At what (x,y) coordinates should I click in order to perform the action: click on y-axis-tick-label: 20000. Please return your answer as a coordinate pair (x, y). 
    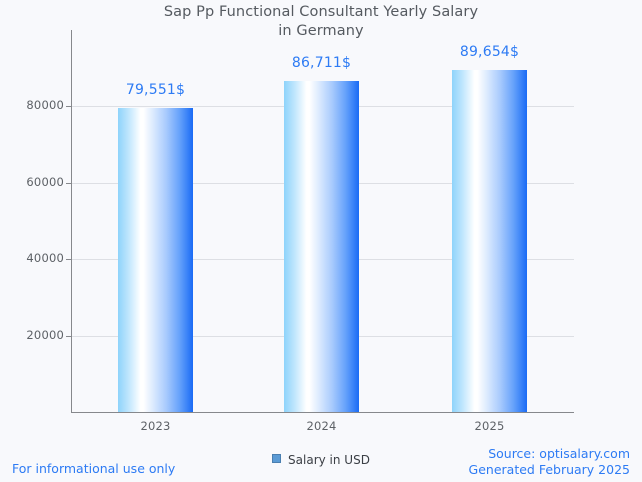
    Looking at the image, I should click on (45, 334).